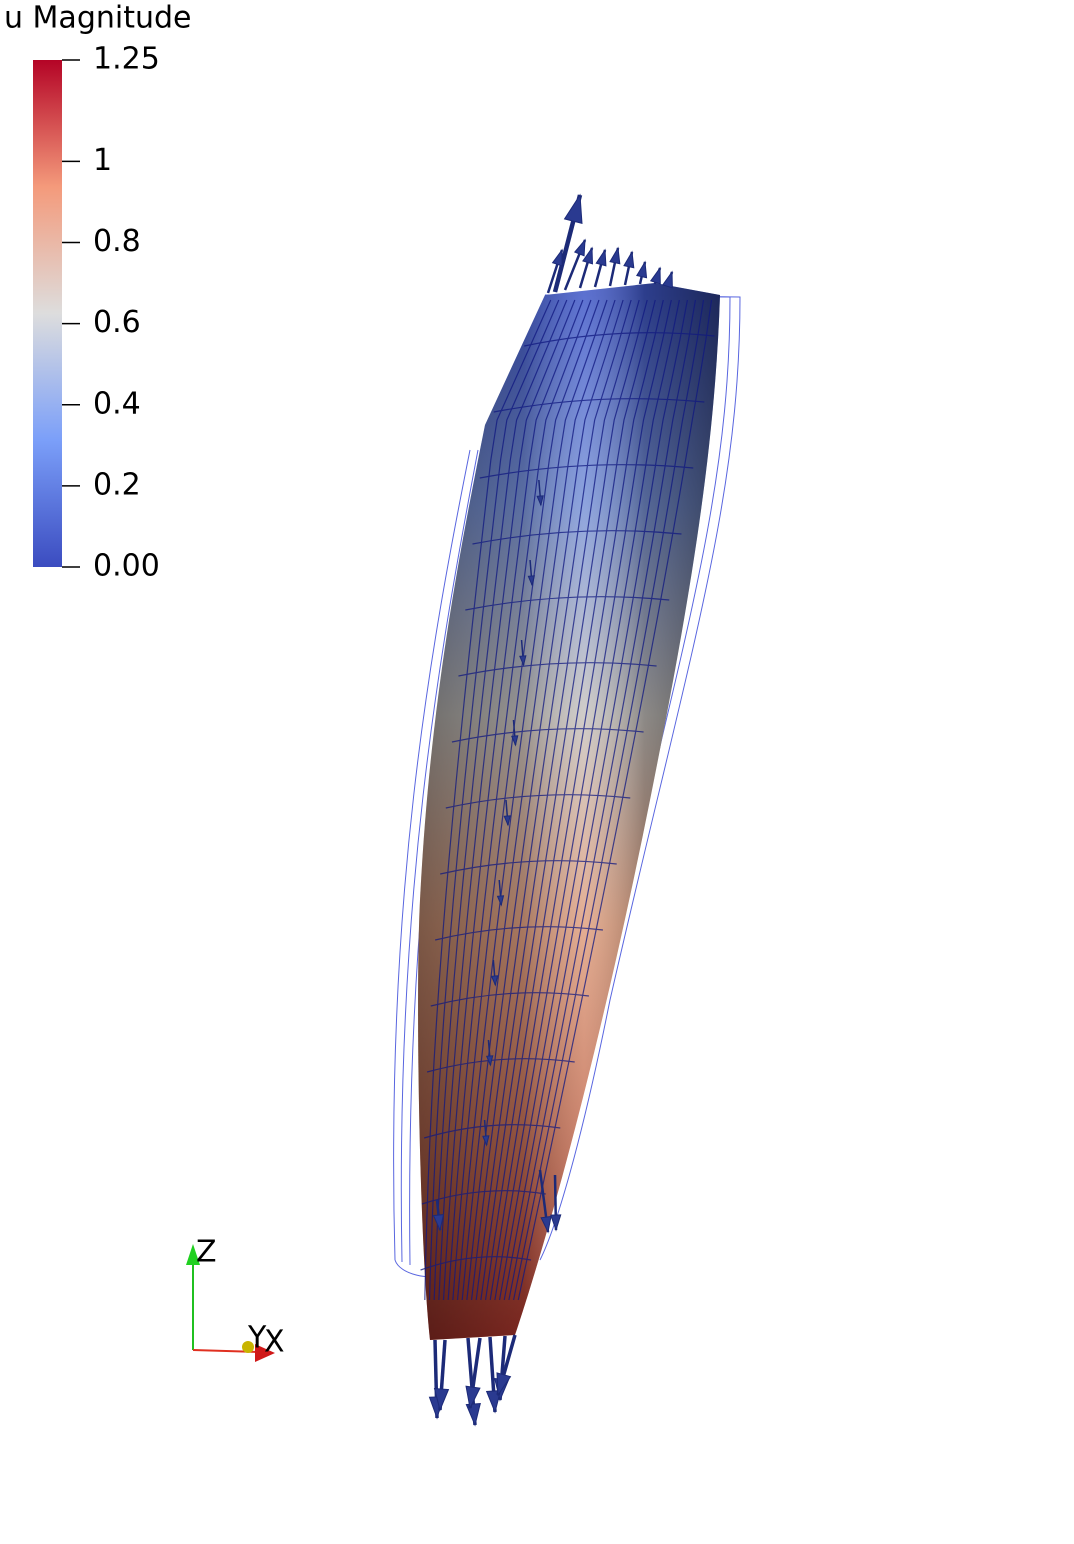 Image resolution: width=1074 pixels, height=1544 pixels. I want to click on colorbar-tick-label: 1, so click(102, 160).